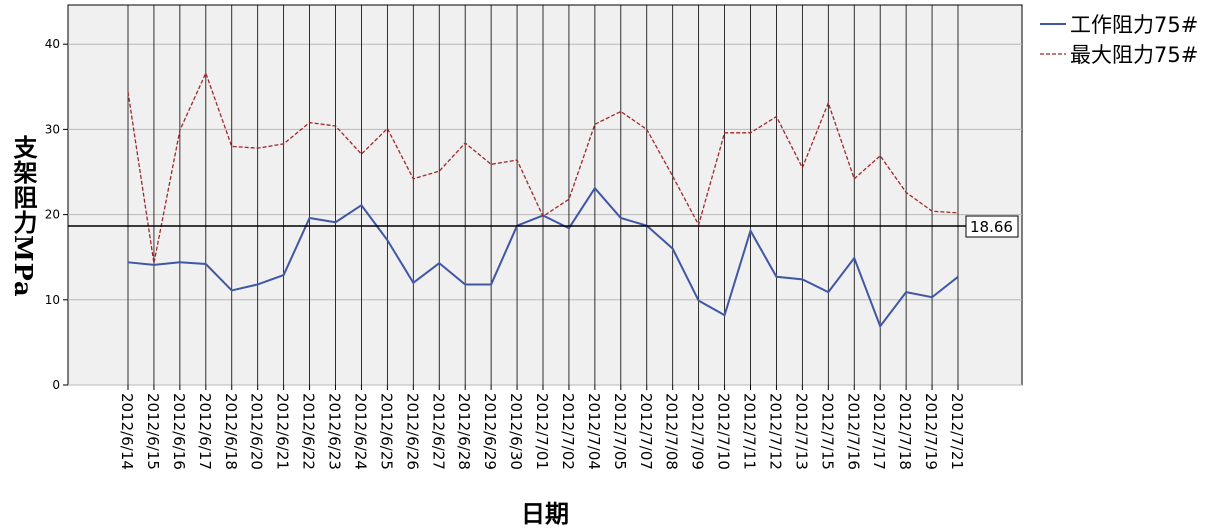 Image resolution: width=1223 pixels, height=532 pixels. I want to click on x-tick-label: 2012/6/28, so click(464, 431).